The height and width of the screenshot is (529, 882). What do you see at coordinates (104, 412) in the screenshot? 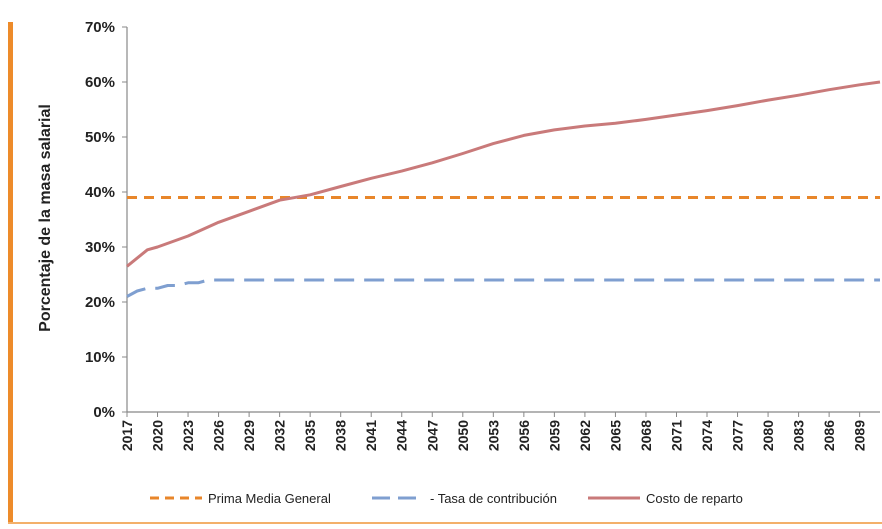
I see `y-tick-label: 0%` at bounding box center [104, 412].